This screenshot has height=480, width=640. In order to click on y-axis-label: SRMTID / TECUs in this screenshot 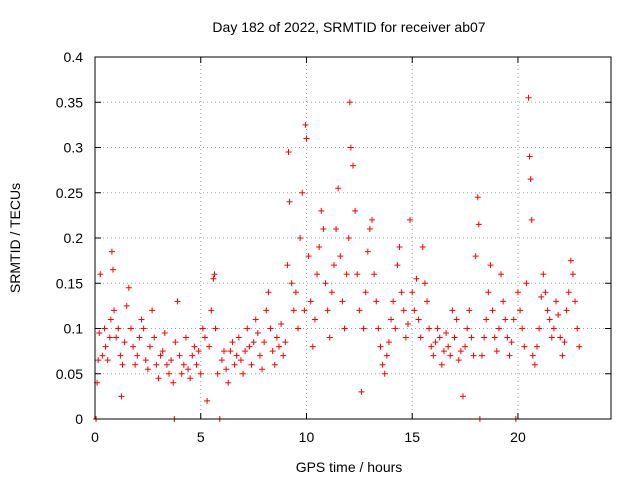, I will do `click(15, 238)`.